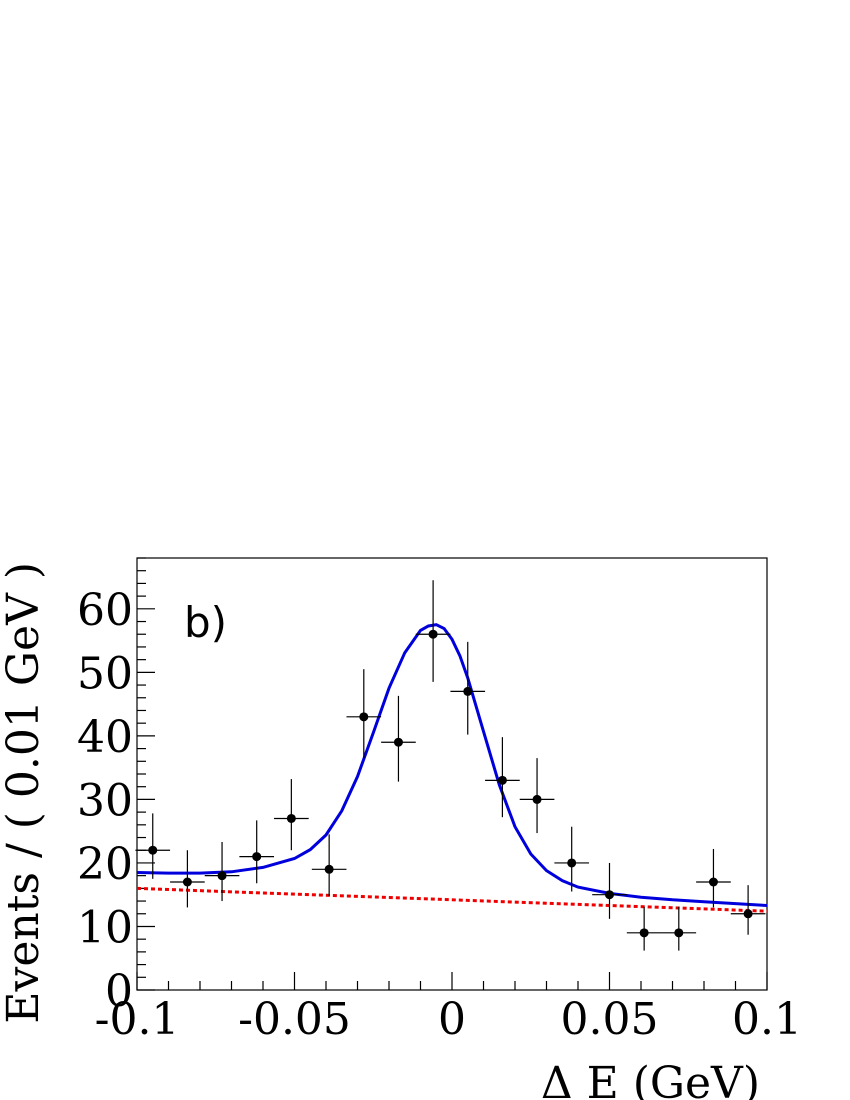  I want to click on x-tick-label: 0, so click(452, 1019).